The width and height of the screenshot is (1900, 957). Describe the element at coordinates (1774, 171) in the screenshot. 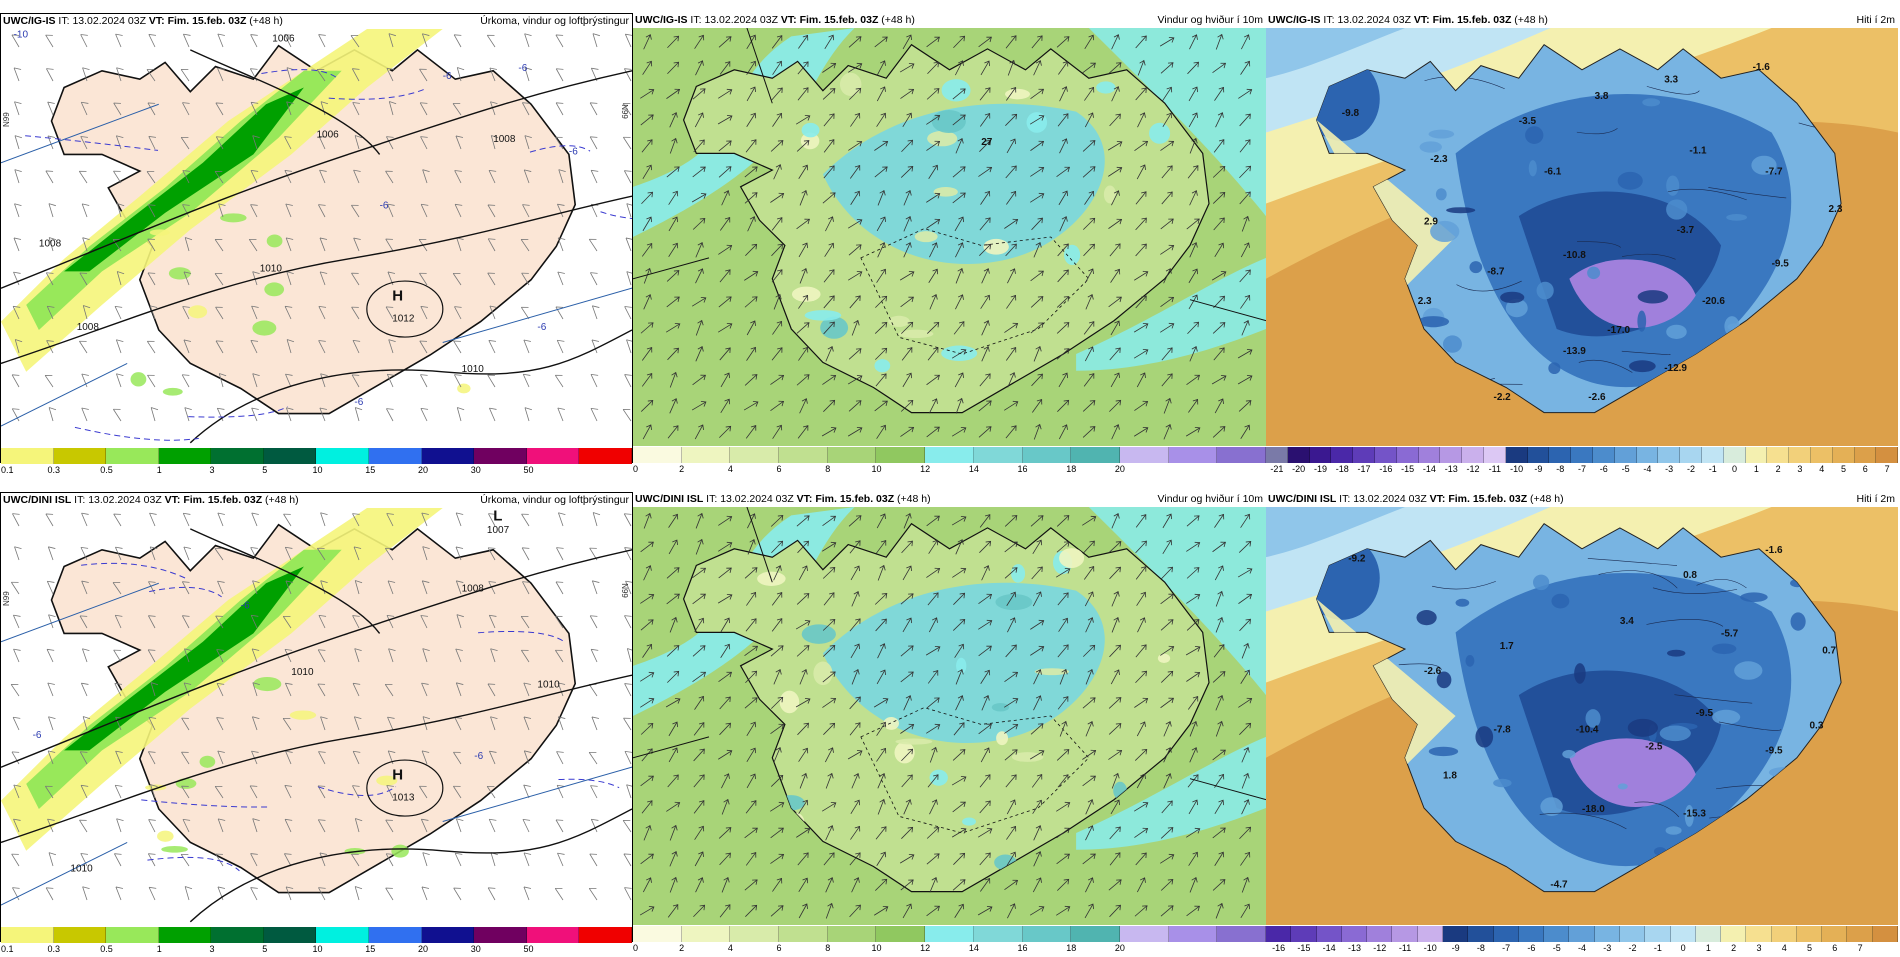

I see `temperature-value-label: -7.7` at that location.